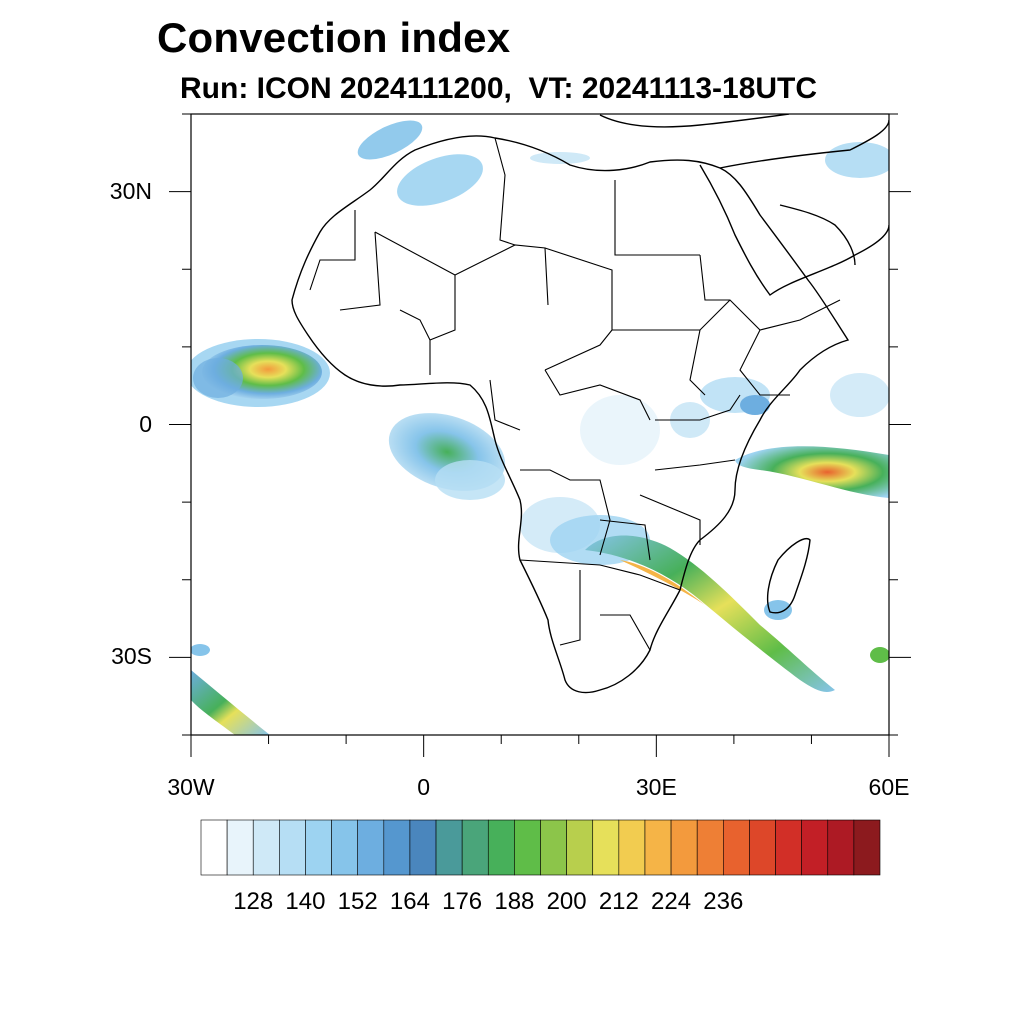 The image size is (1024, 1024). What do you see at coordinates (334, 37) in the screenshot?
I see `map-title: Convection index` at bounding box center [334, 37].